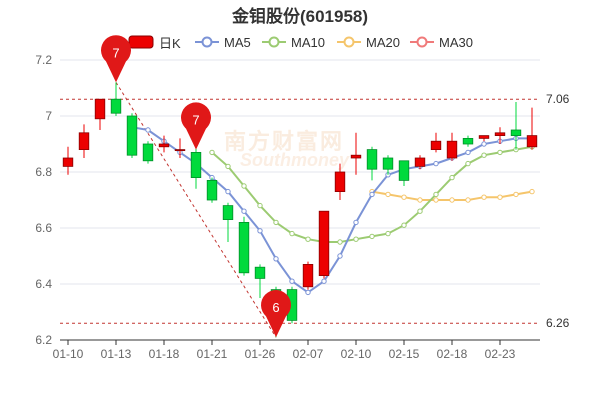  What do you see at coordinates (68, 354) in the screenshot?
I see `x-tick-label: 01-10` at bounding box center [68, 354].